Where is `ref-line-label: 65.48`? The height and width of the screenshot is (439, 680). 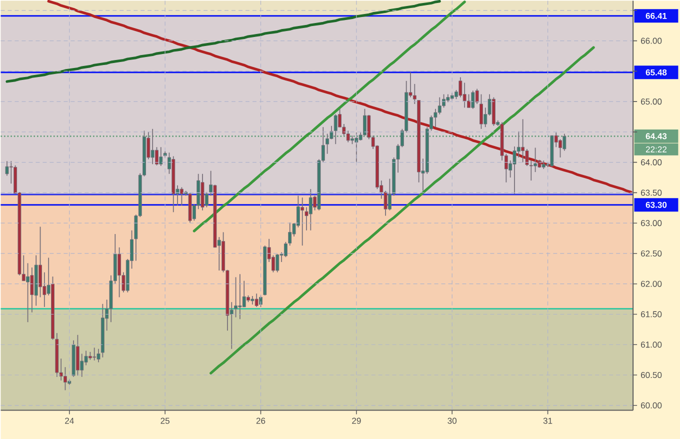 ref-line-label: 65.48 is located at coordinates (656, 72).